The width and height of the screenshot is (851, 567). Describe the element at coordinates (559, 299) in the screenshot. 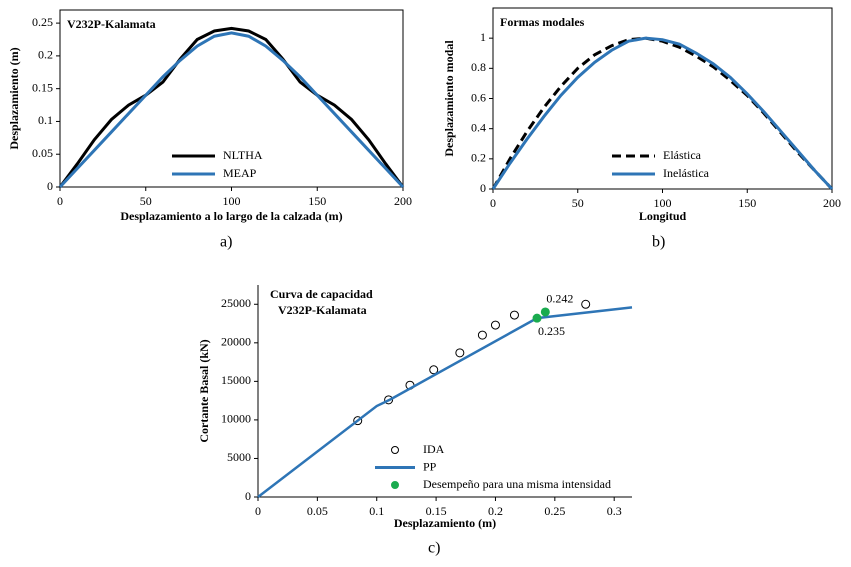

I see `annotation: 0.242` at that location.